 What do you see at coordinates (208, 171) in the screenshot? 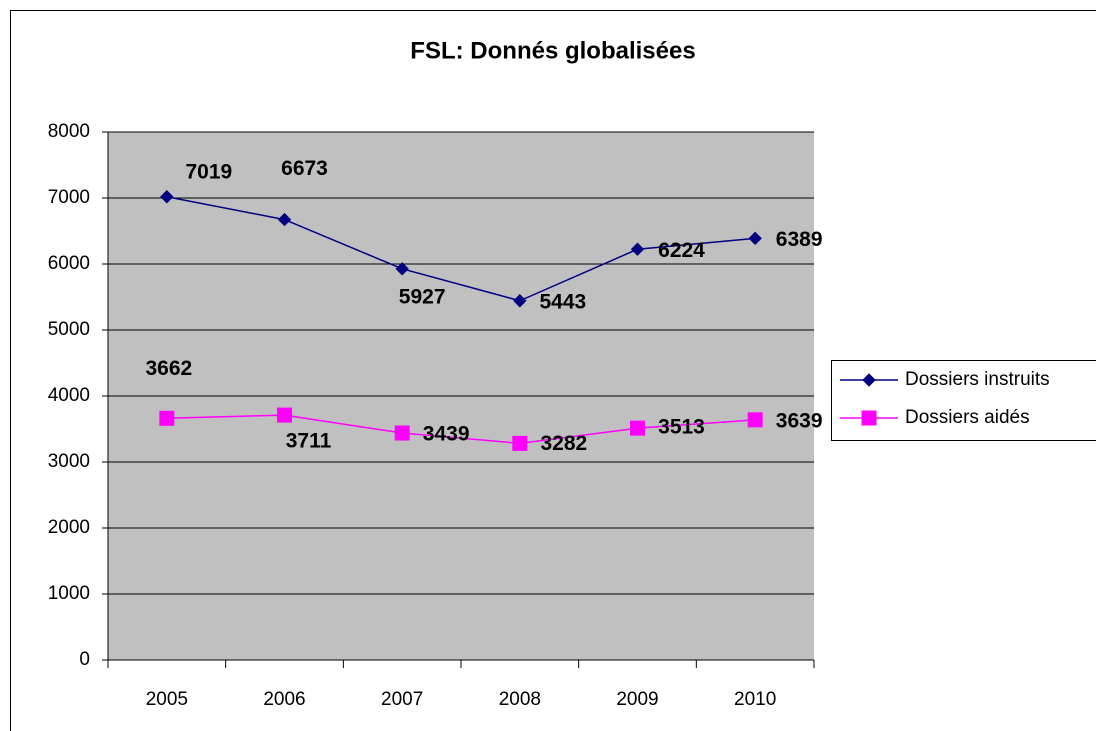
I see `data-label: 7019` at bounding box center [208, 171].